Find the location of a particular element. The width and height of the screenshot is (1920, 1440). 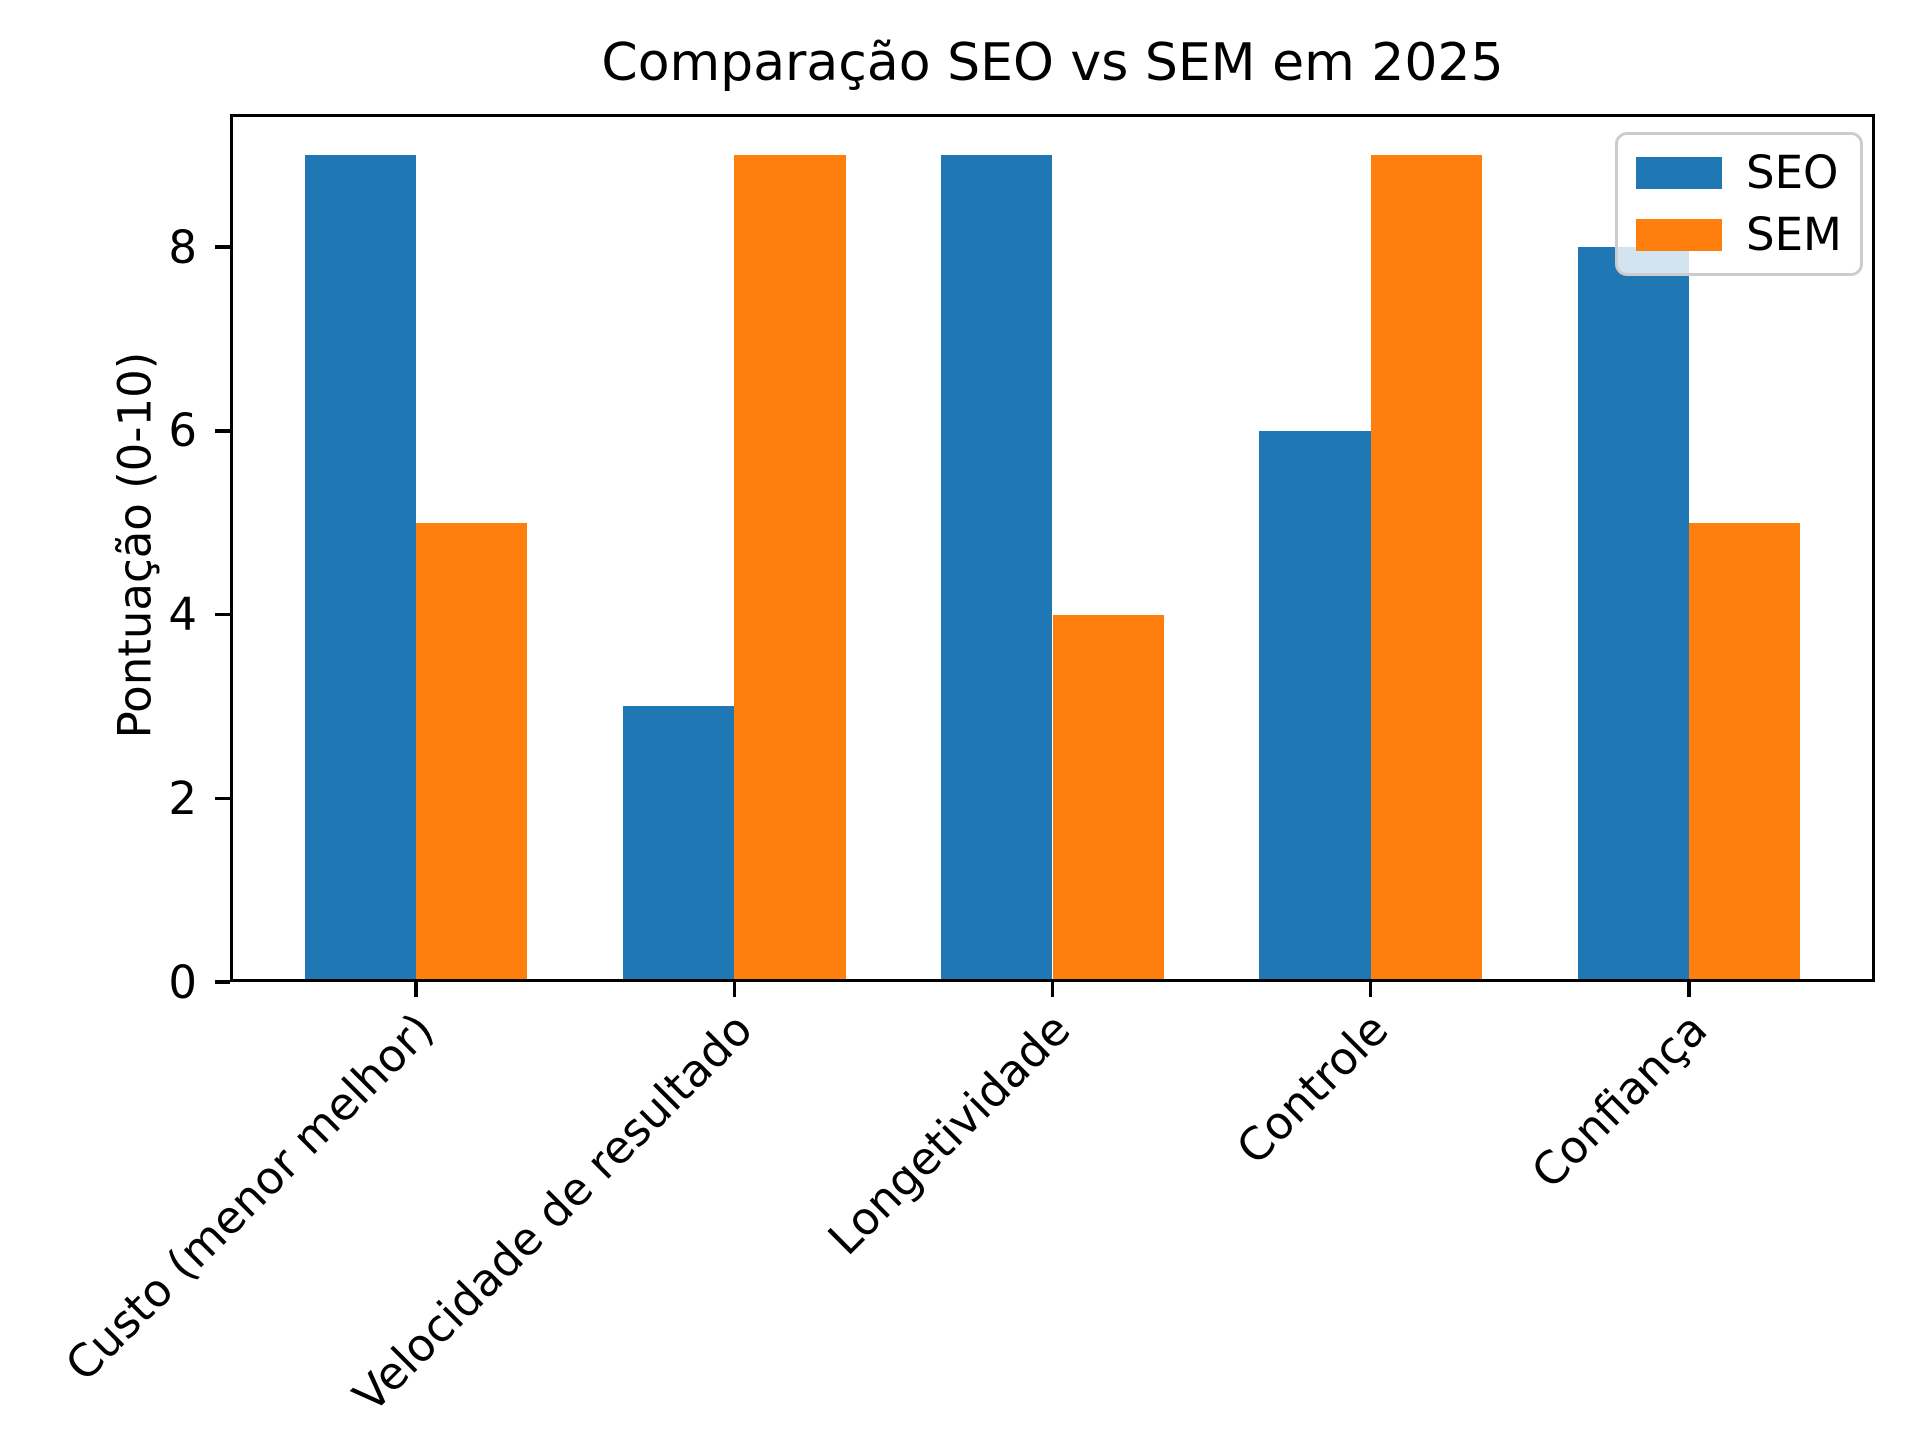

bar-SEO-Controle is located at coordinates (1315, 706).